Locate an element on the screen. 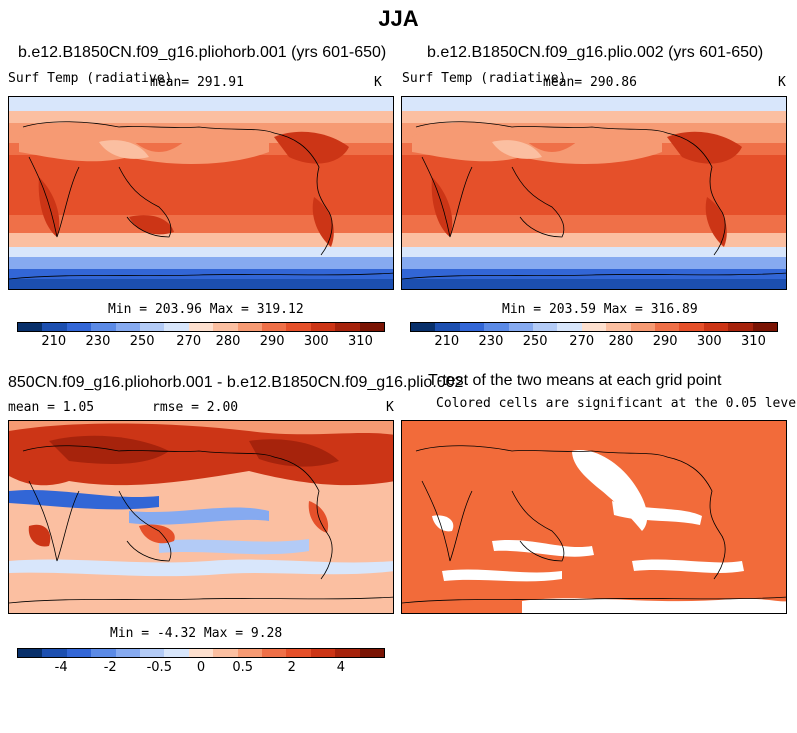  panel1-colorbar is located at coordinates (201, 327).